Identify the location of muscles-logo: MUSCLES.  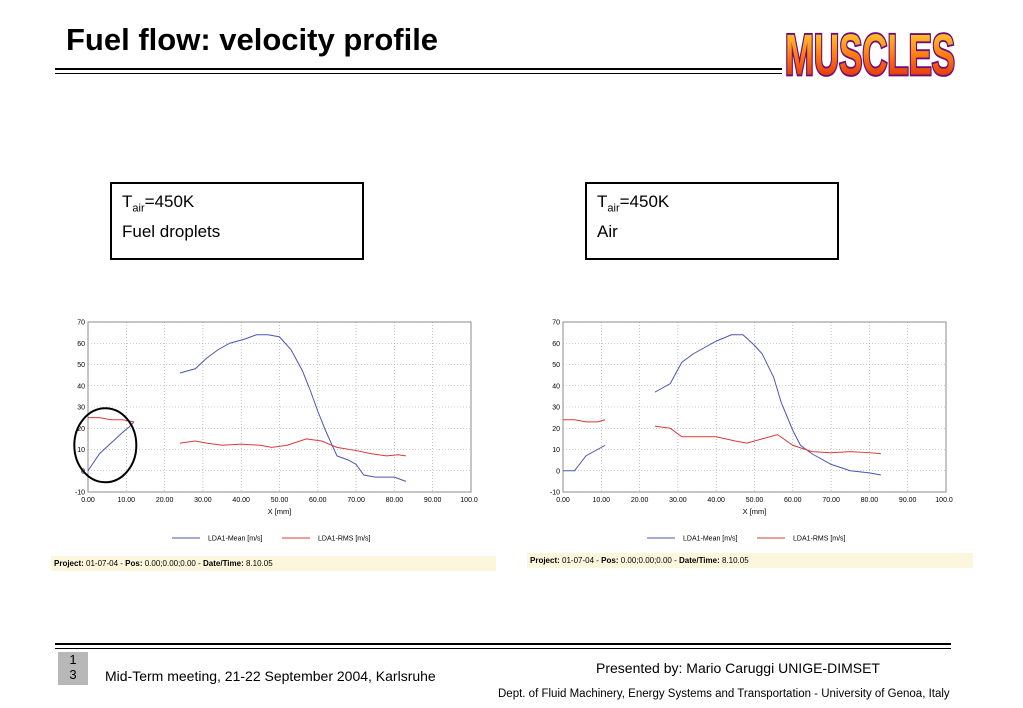
(869, 55).